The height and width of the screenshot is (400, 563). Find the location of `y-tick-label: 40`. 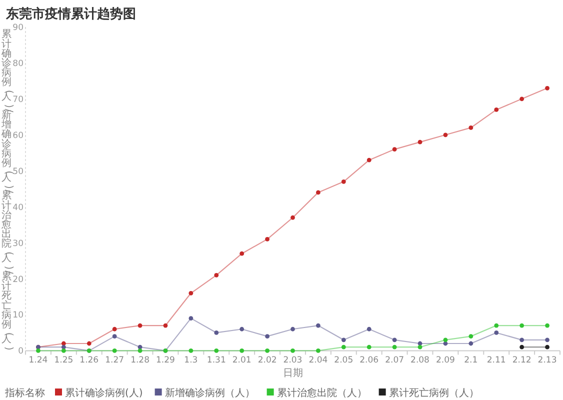

y-tick-label: 40 is located at coordinates (18, 207).